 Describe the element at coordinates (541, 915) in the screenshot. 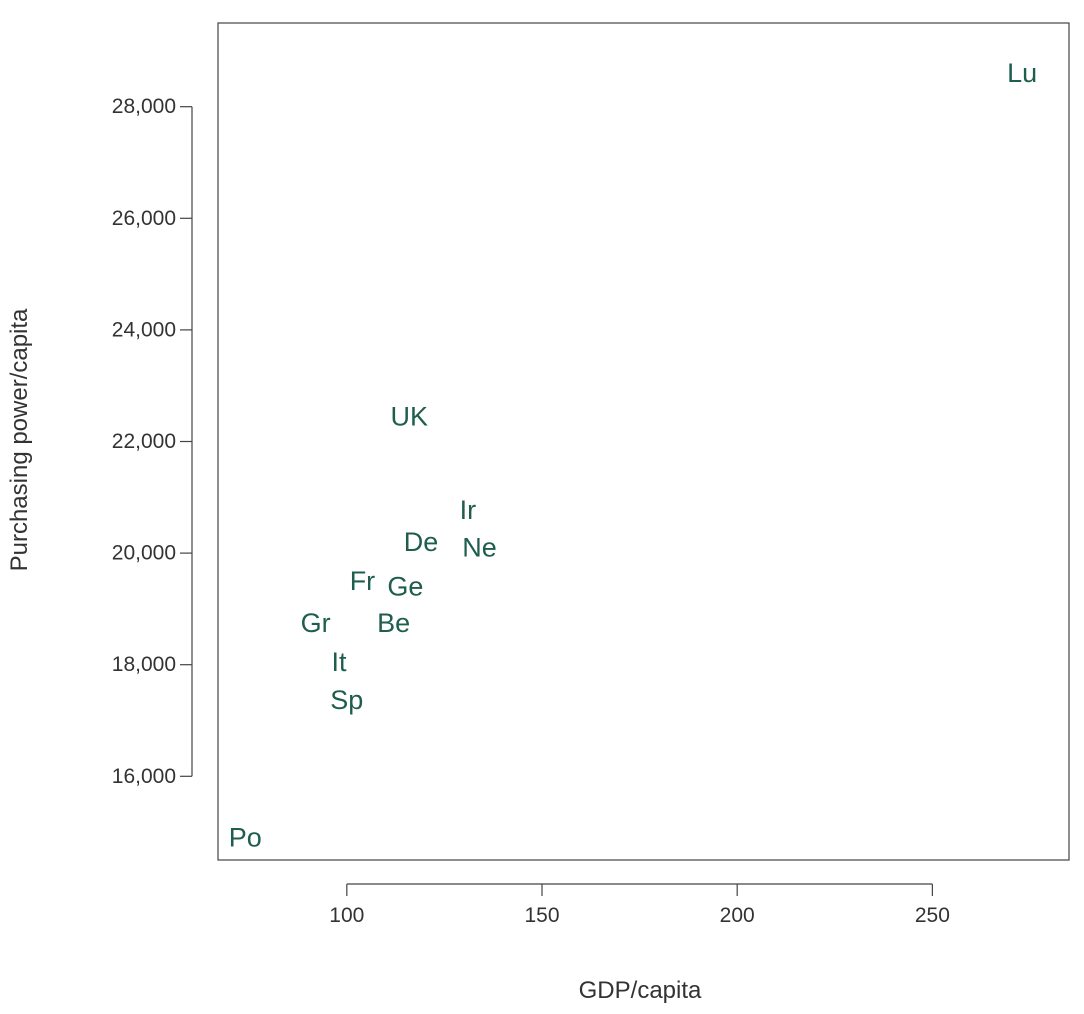

I see `x-tick-label: 150` at that location.